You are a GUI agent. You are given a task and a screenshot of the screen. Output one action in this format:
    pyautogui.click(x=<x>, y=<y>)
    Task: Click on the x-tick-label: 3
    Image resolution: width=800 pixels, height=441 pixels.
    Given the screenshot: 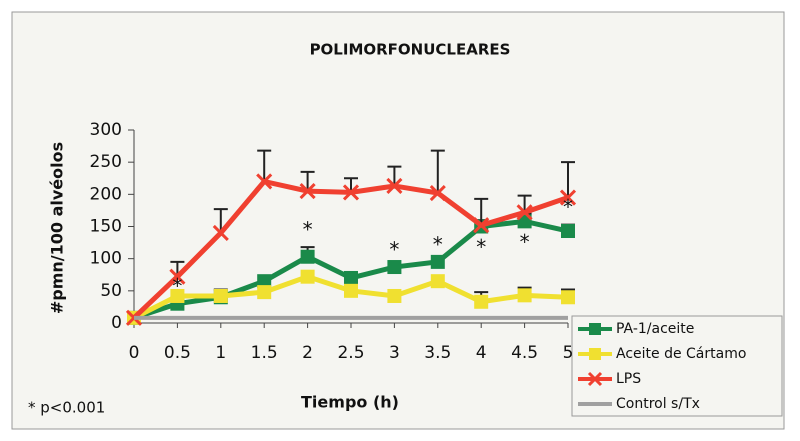 What is the action you would take?
    pyautogui.click(x=394, y=353)
    